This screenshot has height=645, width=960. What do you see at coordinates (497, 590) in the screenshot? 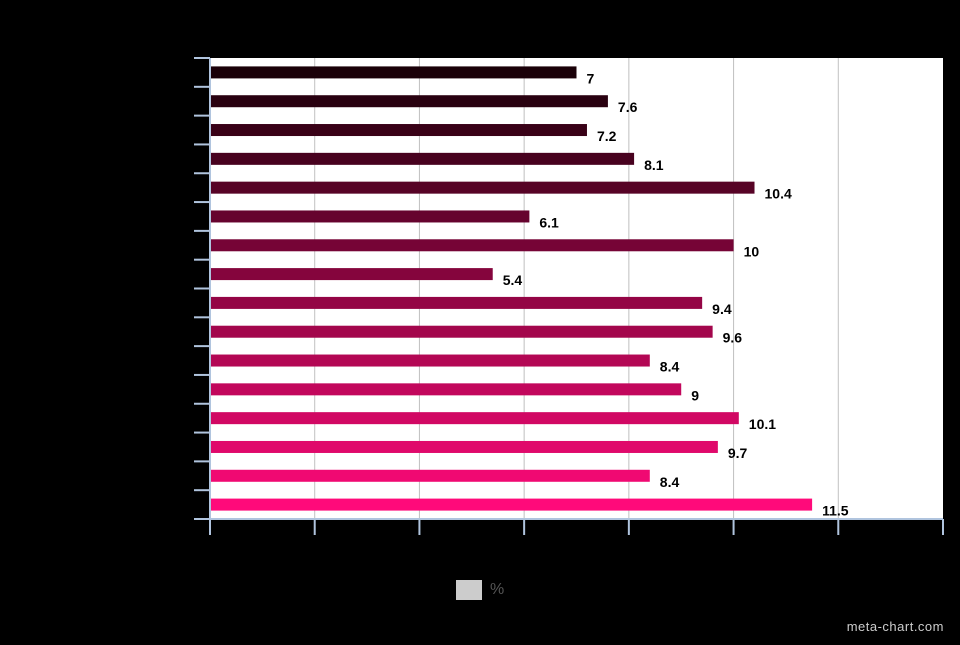
I see `legend-label: %` at bounding box center [497, 590].